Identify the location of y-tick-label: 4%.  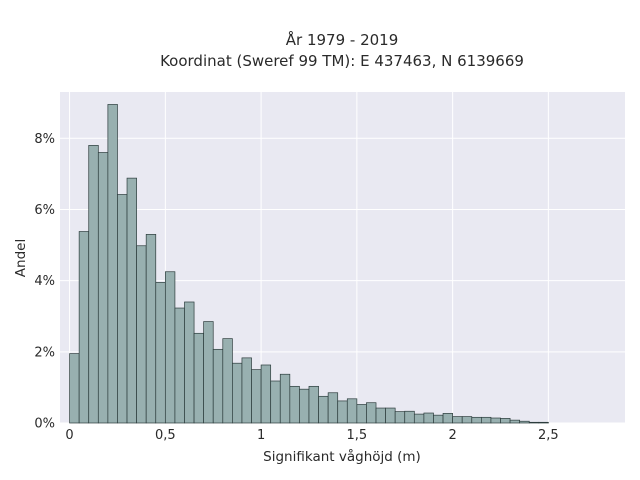
(44, 281).